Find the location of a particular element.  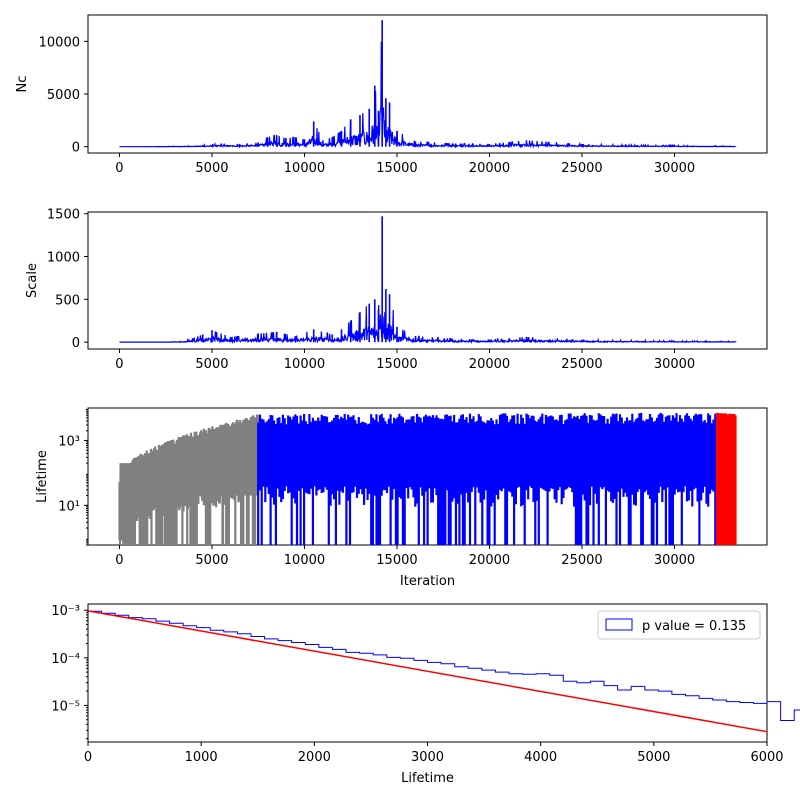

x-axis-label: Iteration is located at coordinates (427, 581).